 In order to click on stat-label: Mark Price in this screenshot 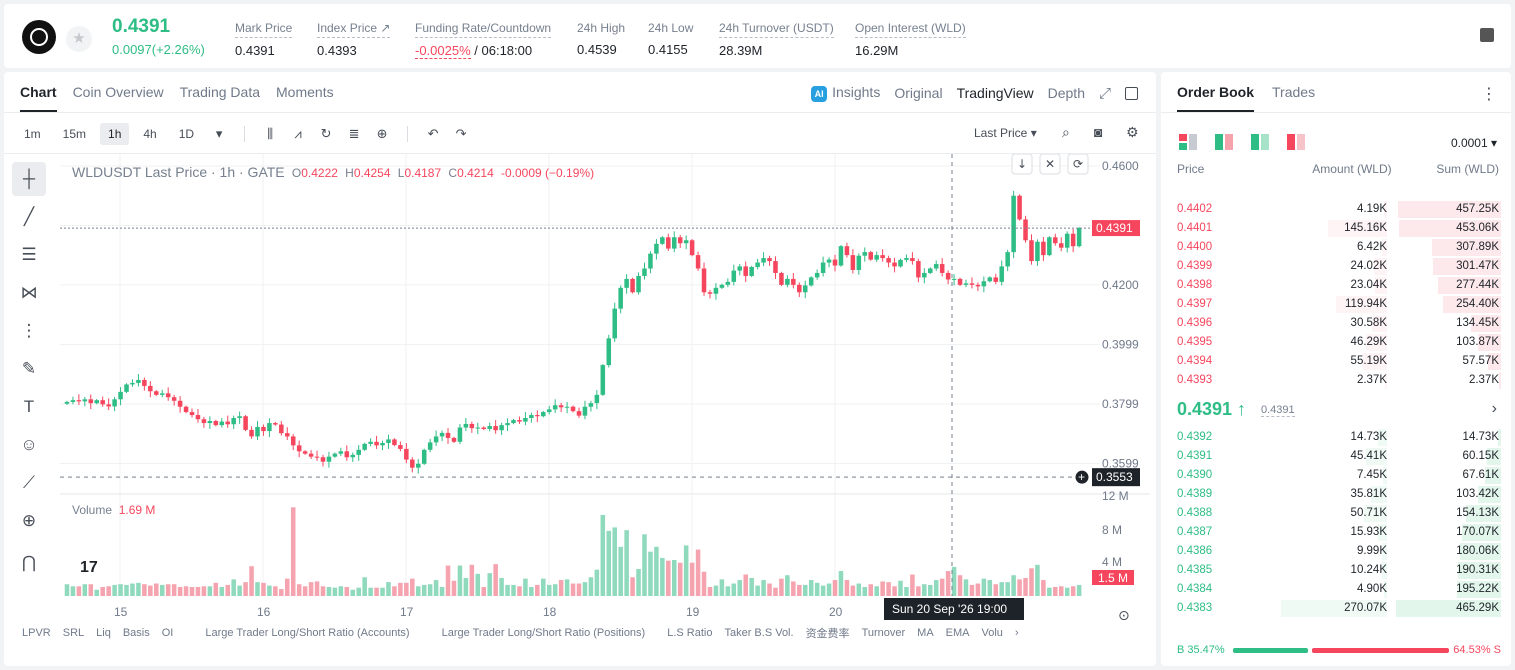, I will do `click(264, 29)`.